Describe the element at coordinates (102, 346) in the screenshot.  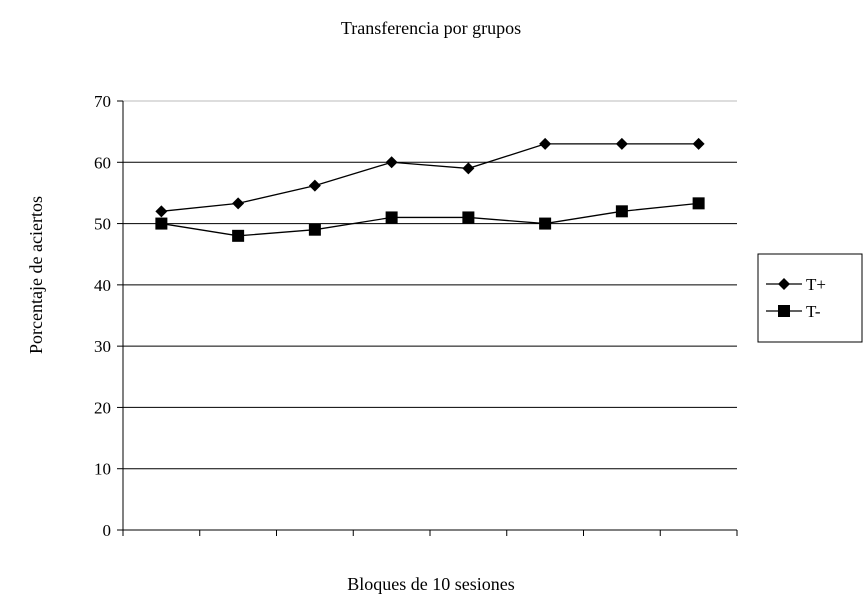
I see `y-tick-label: 30` at that location.